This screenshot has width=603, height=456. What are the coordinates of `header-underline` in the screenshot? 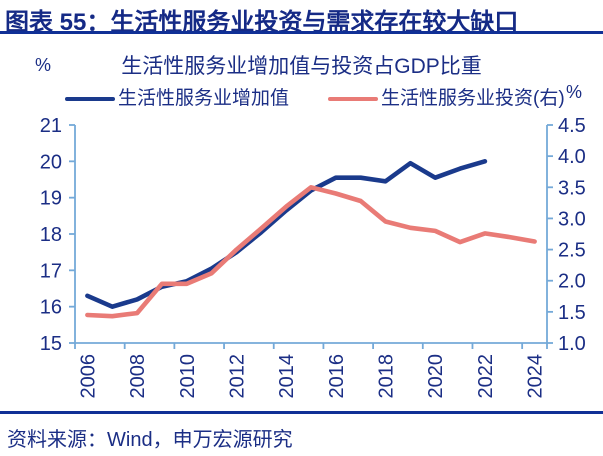 It's located at (301, 32).